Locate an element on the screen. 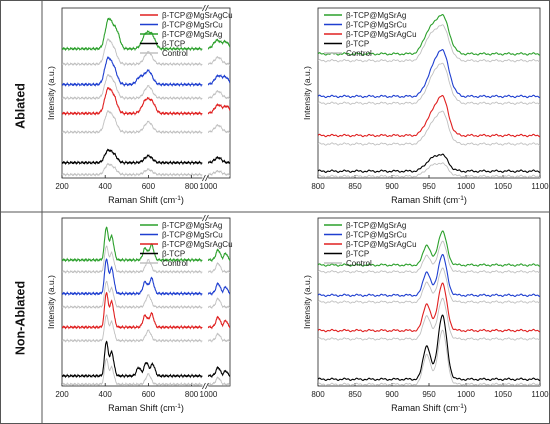 This screenshot has height=424, width=550. axis-break-top-mask is located at coordinates (205, 219).